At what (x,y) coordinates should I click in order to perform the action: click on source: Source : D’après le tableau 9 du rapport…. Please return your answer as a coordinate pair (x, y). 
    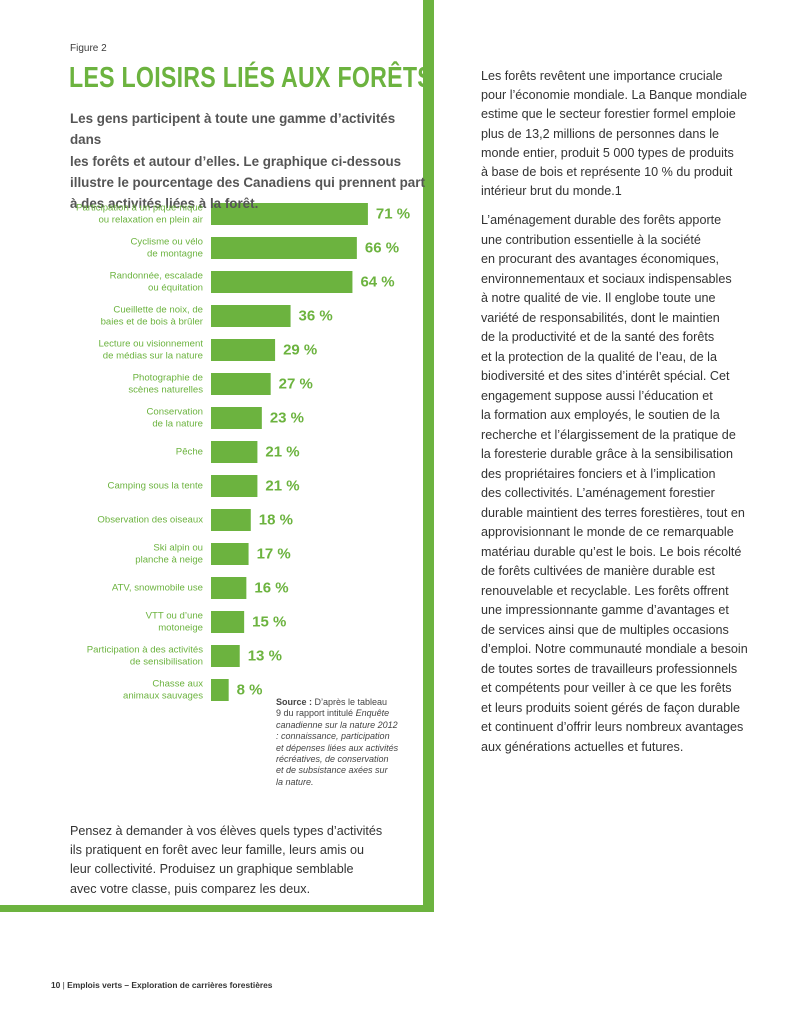
    Looking at the image, I should click on (337, 742).